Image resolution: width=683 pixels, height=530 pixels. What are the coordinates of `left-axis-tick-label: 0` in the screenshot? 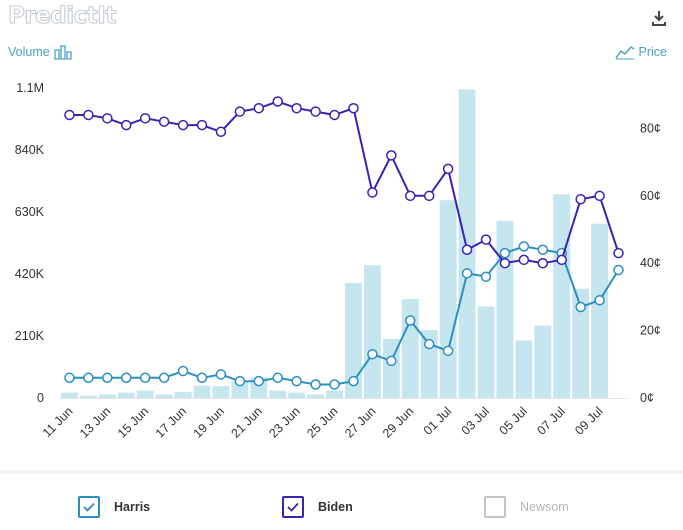 It's located at (40, 398).